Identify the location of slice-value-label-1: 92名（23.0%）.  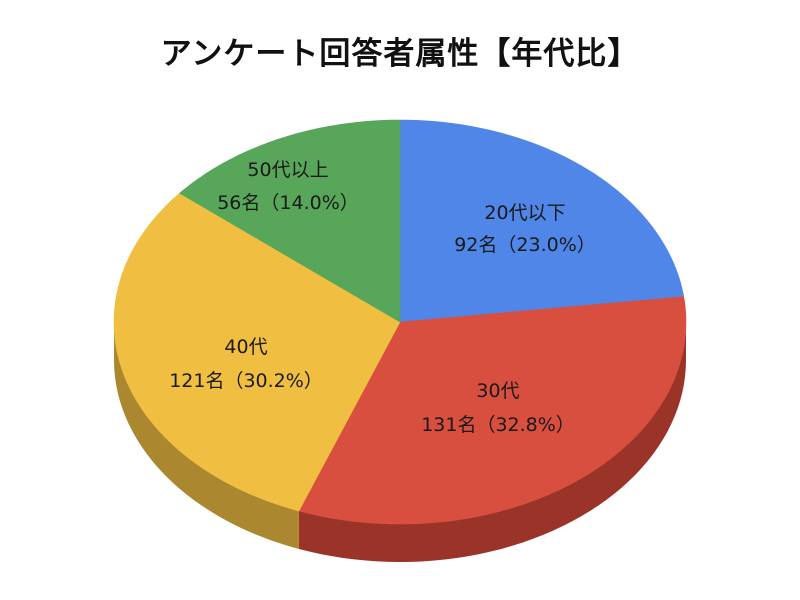
(525, 245).